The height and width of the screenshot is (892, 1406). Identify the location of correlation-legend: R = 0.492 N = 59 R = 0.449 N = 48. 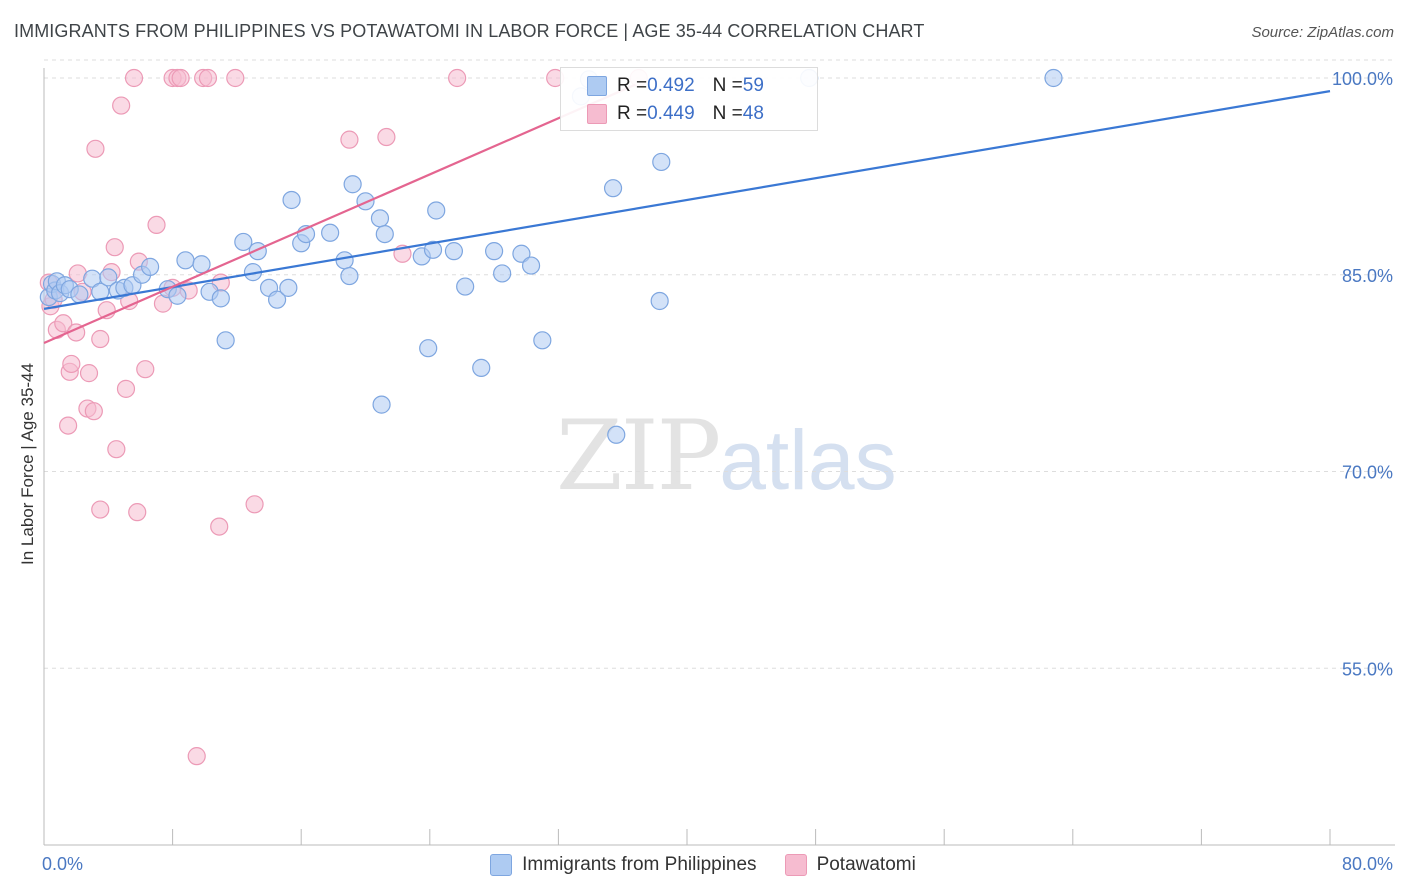
(689, 99).